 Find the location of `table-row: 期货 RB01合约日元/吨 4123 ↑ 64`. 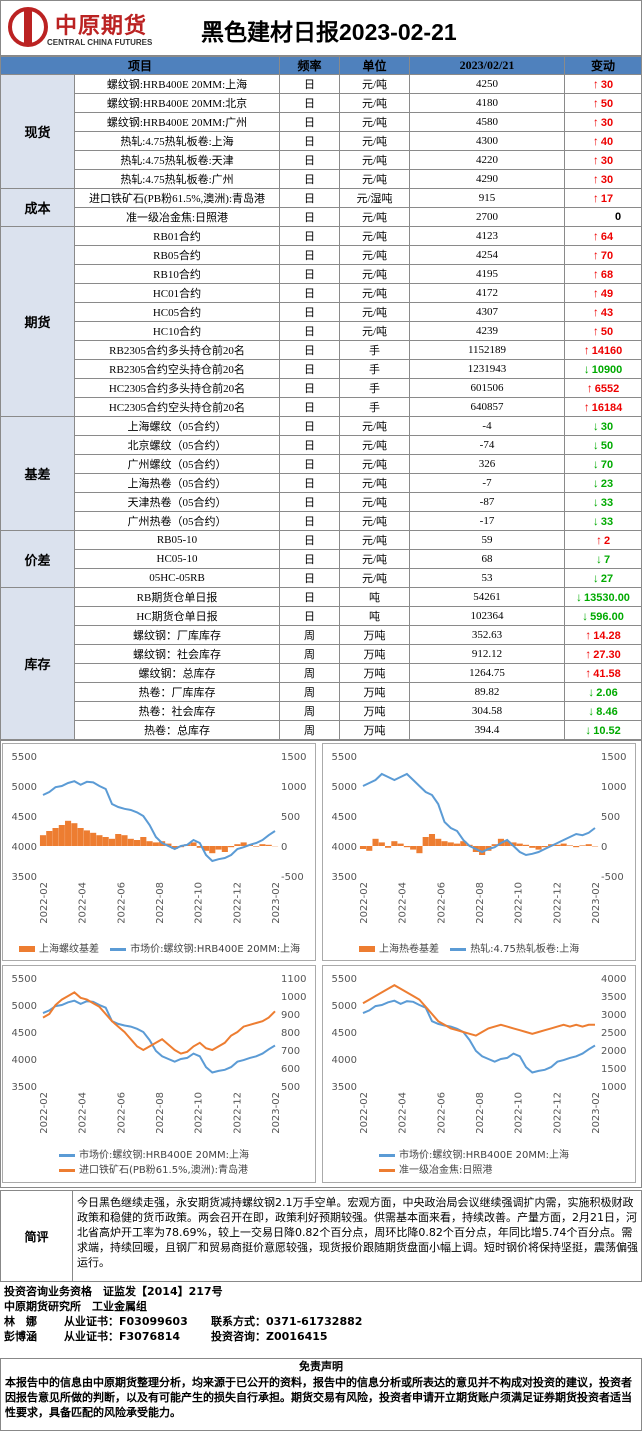

table-row: 期货 RB01合约日元/吨 4123 ↑ 64 is located at coordinates (321, 321).